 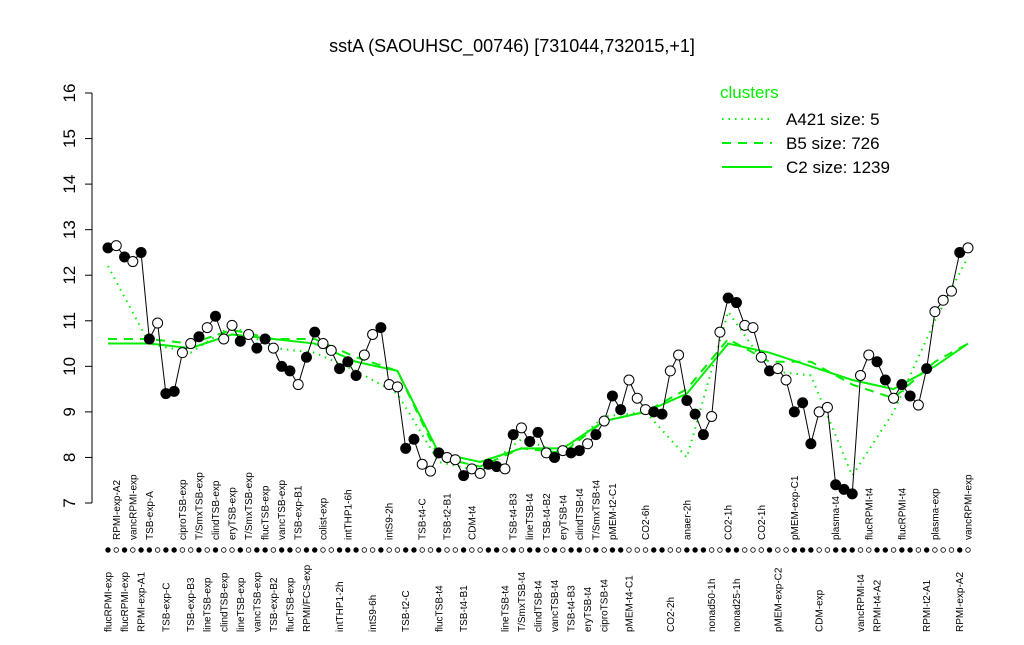 I want to click on x-tick-label: CDM-exp, so click(x=820, y=610).